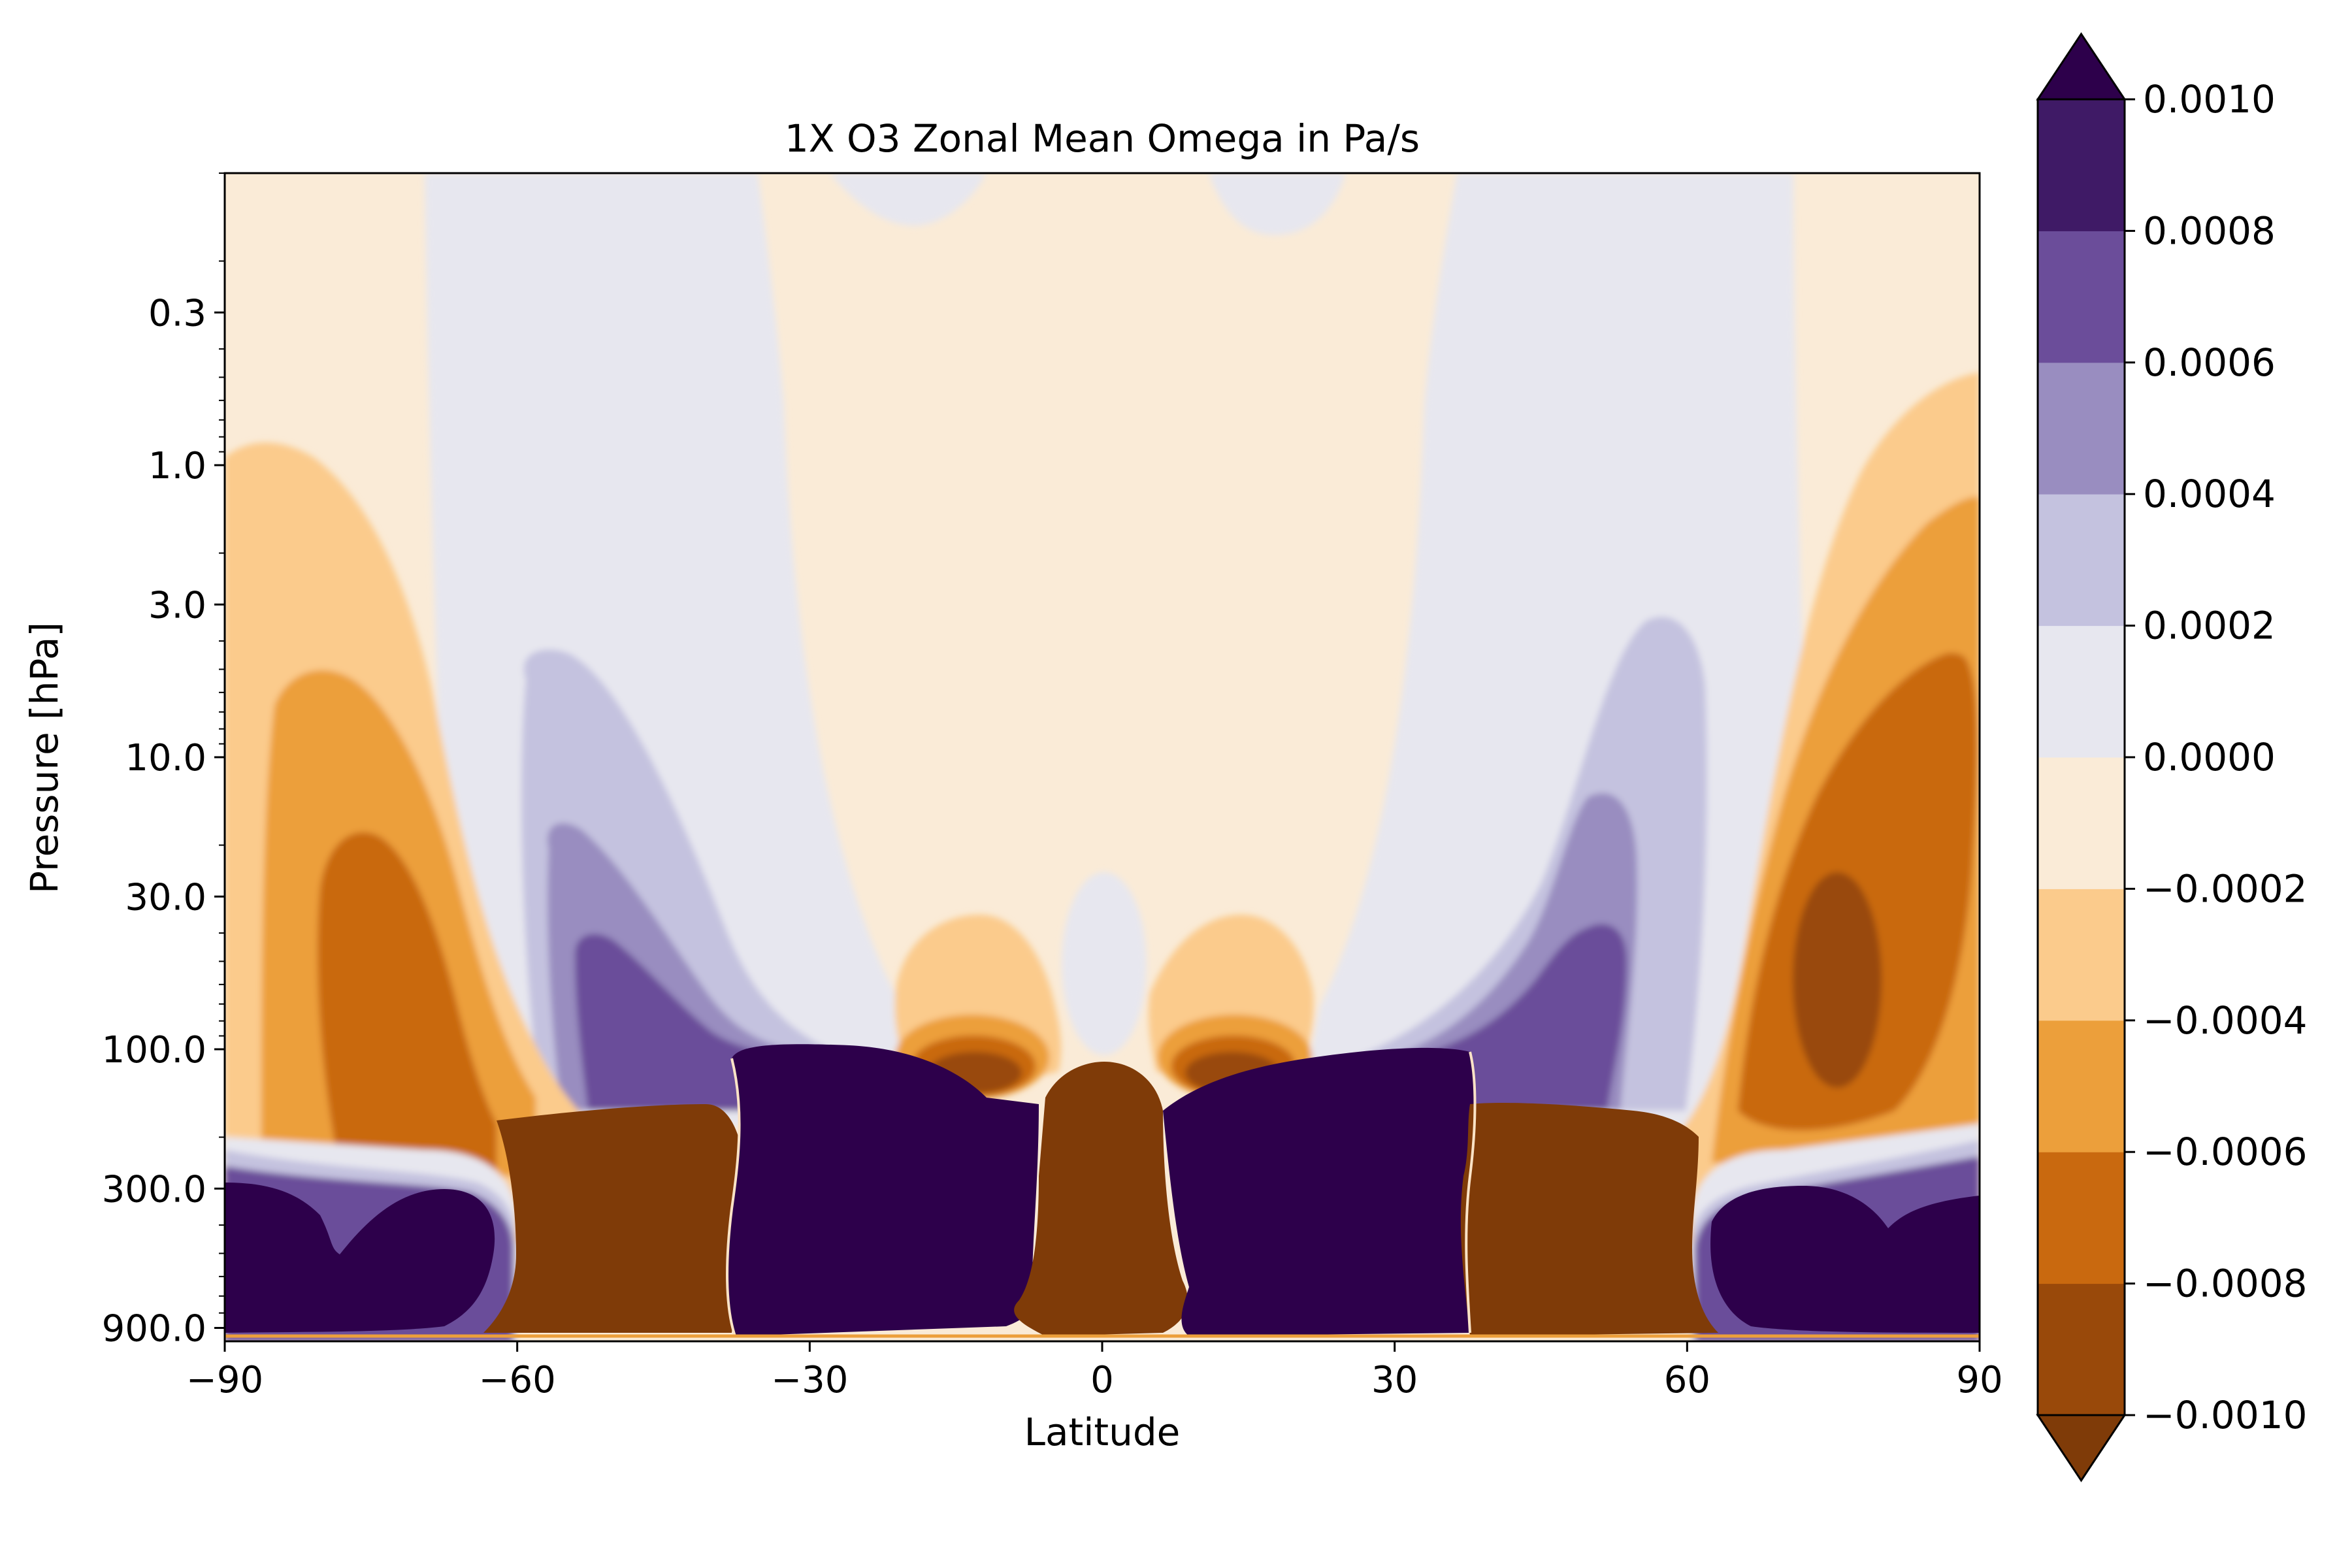 The width and height of the screenshot is (2352, 1568). I want to click on colorbar-tick-label: −0.0006, so click(2225, 1152).